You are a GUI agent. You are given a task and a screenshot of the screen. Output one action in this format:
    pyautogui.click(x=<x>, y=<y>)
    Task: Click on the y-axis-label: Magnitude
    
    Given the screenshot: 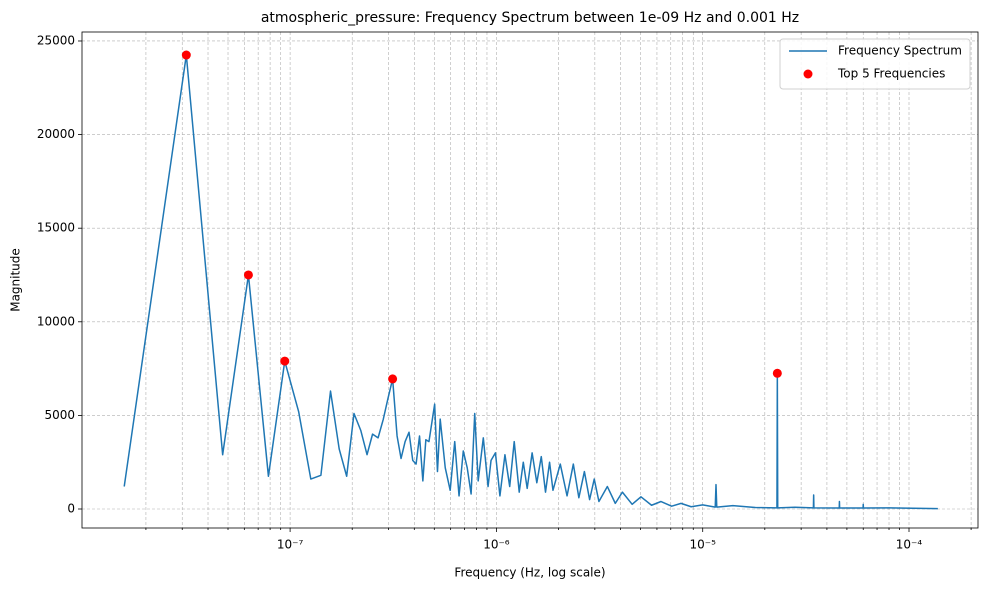 What is the action you would take?
    pyautogui.click(x=16, y=280)
    